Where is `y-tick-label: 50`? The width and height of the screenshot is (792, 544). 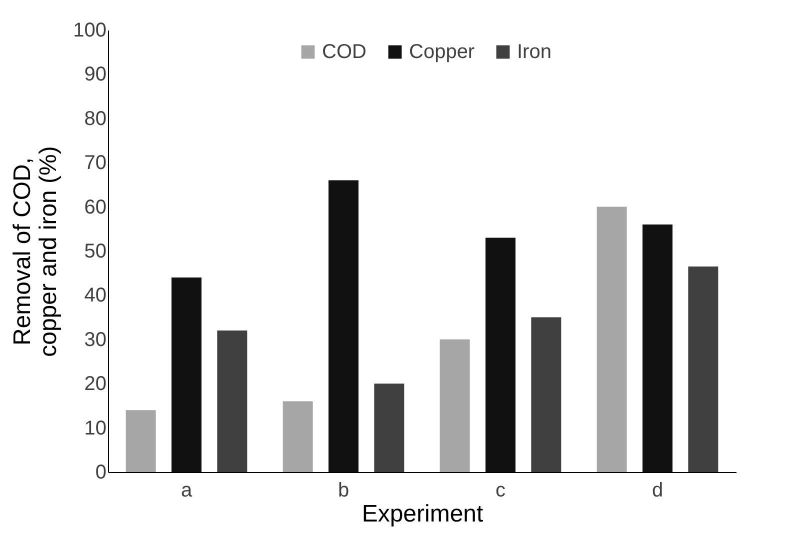 y-tick-label: 50 is located at coordinates (95, 251).